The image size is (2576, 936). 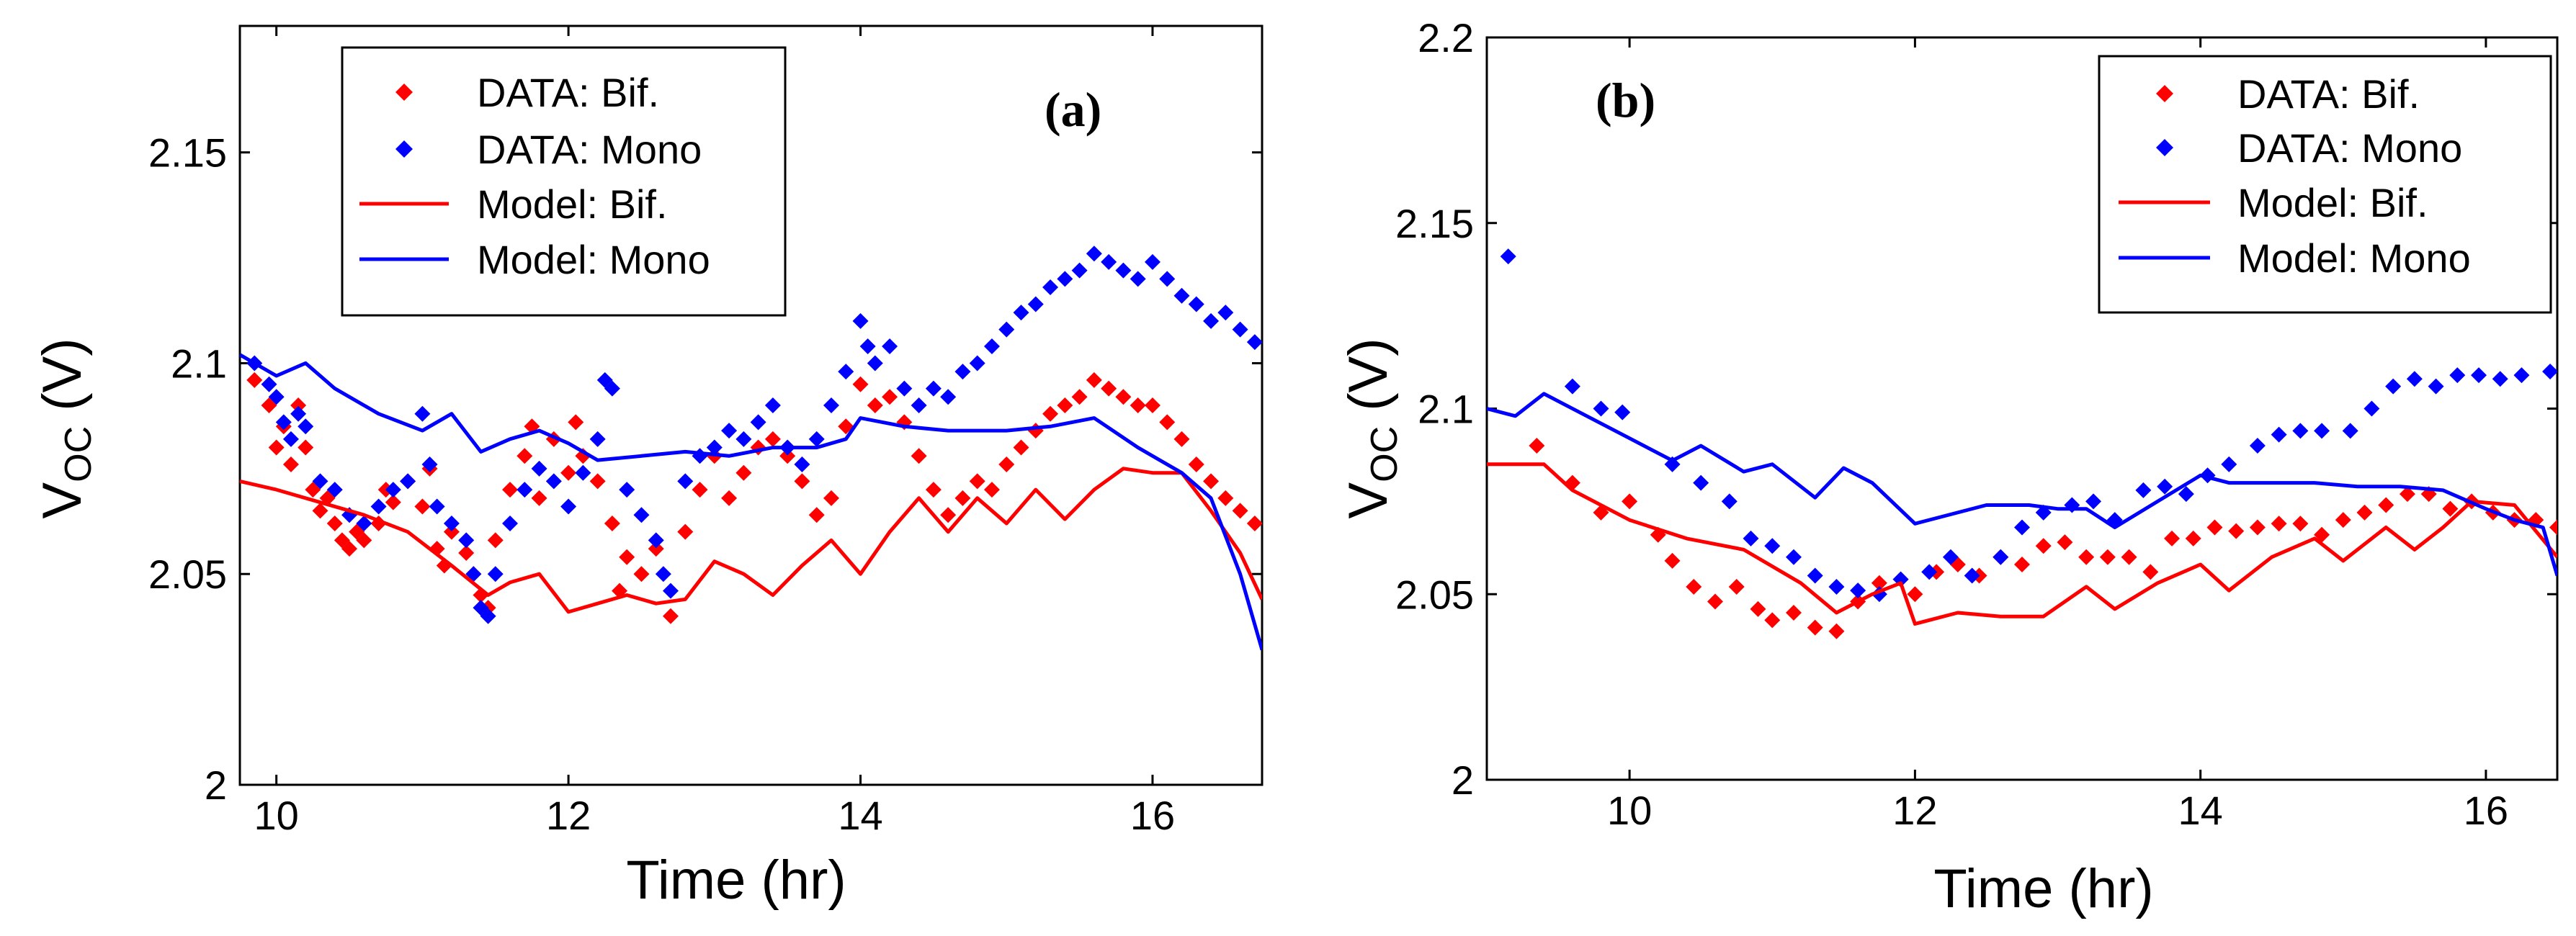 What do you see at coordinates (572, 204) in the screenshot?
I see `chart-a-legend-label: Model: Bif.` at bounding box center [572, 204].